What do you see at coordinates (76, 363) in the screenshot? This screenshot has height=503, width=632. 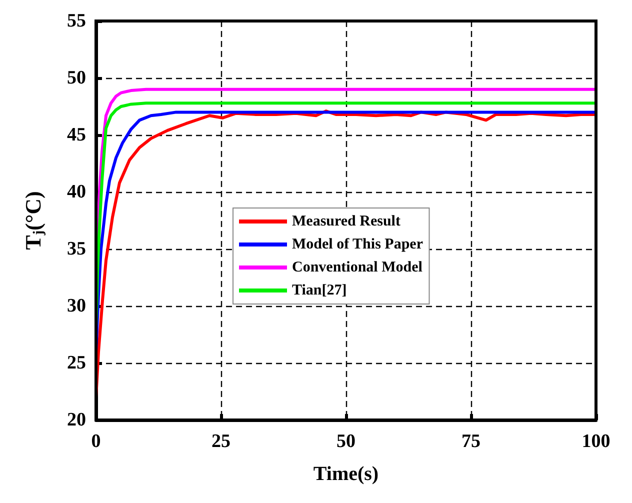 I see `y-tick-label: 25` at bounding box center [76, 363].